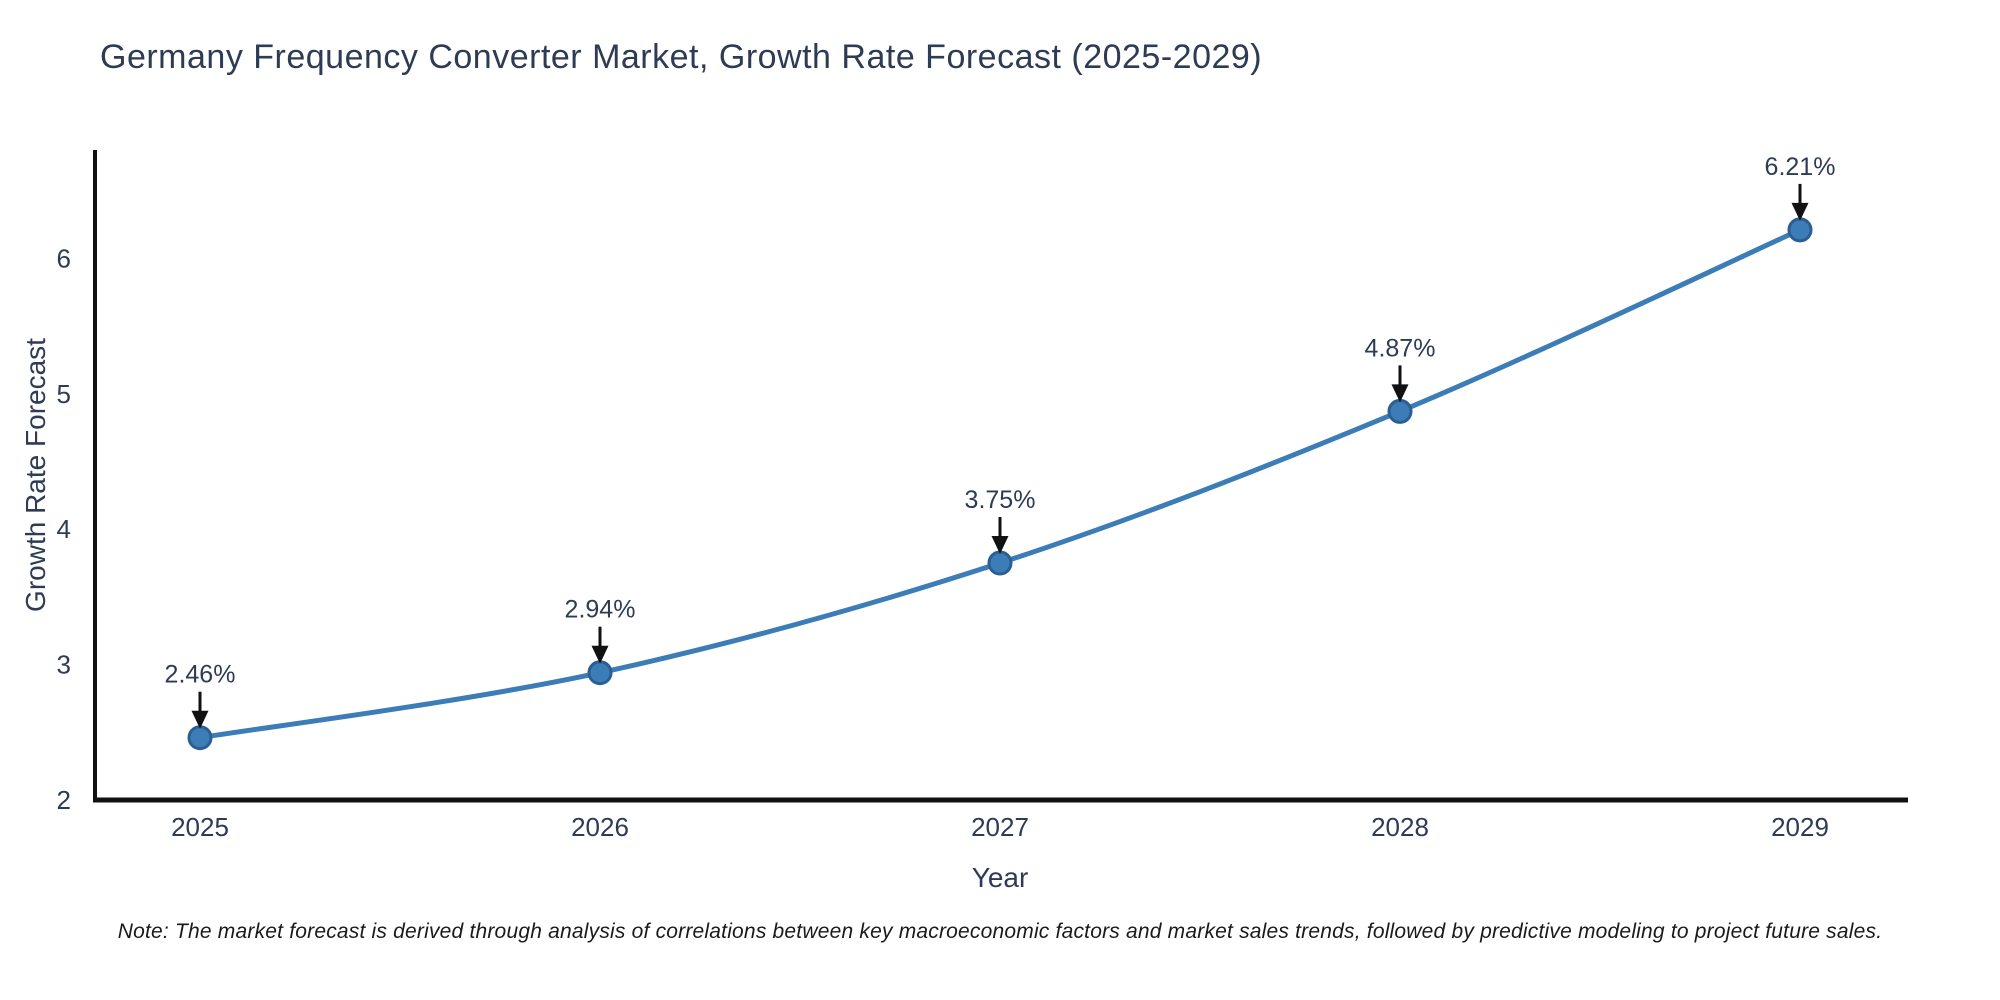 This screenshot has height=1000, width=2000. I want to click on annotation-label: 3.75%, so click(1000, 500).